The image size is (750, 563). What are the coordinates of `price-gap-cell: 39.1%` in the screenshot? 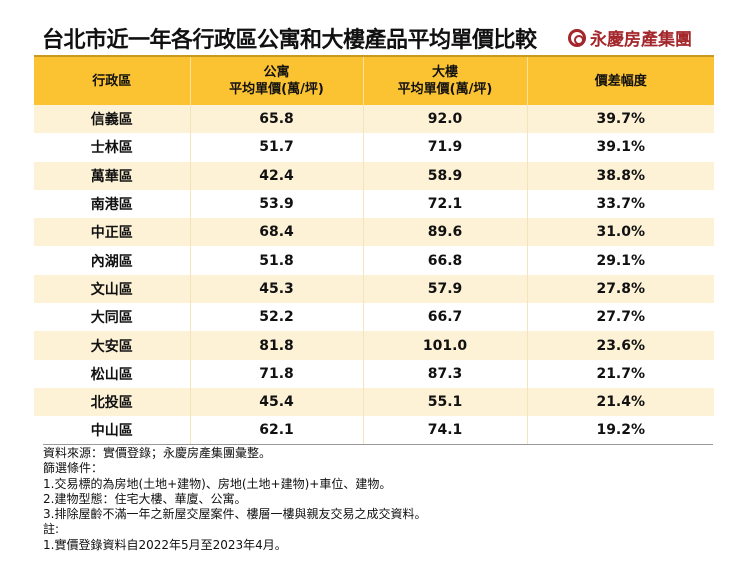 It's located at (620, 147).